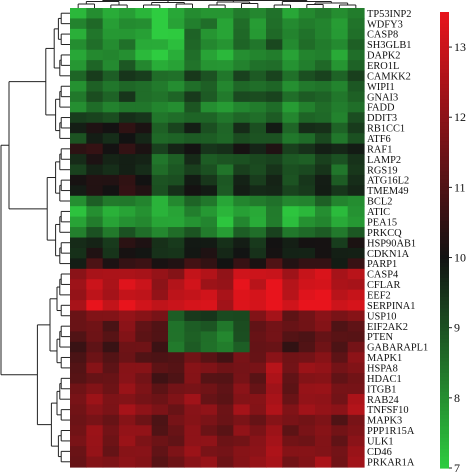 This screenshot has height=474, width=474. I want to click on gene-label: HSP90AB1, so click(391, 243).